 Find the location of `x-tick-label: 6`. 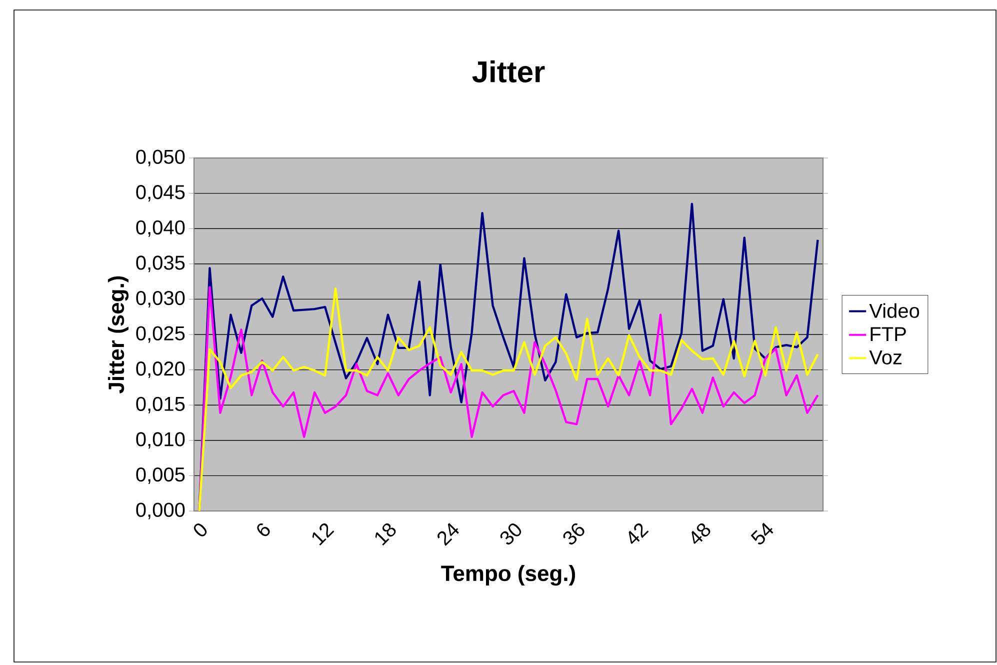

x-tick-label: 6 is located at coordinates (263, 529).